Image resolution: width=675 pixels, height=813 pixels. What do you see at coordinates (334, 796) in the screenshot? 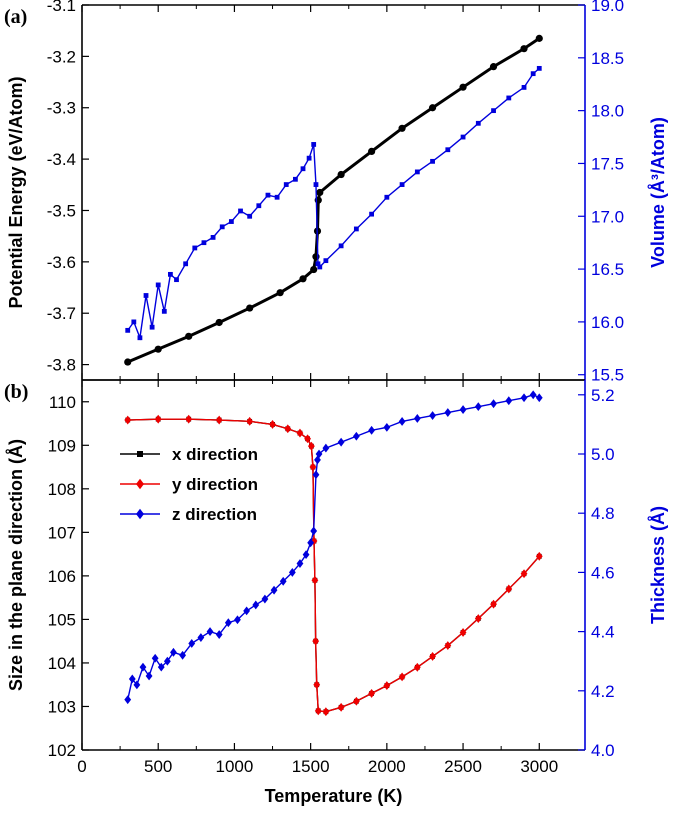
I see `x-axis-label: Temperature (K)` at bounding box center [334, 796].